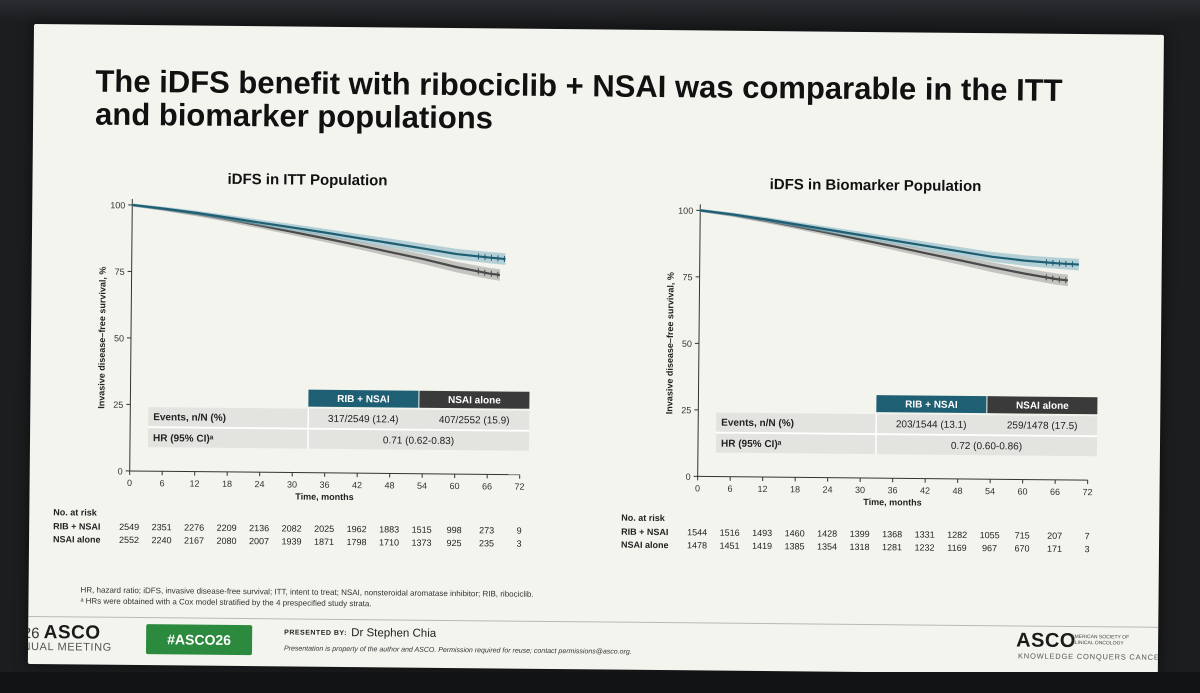  I want to click on chart-1-at-risk-value: 7, so click(1087, 536).